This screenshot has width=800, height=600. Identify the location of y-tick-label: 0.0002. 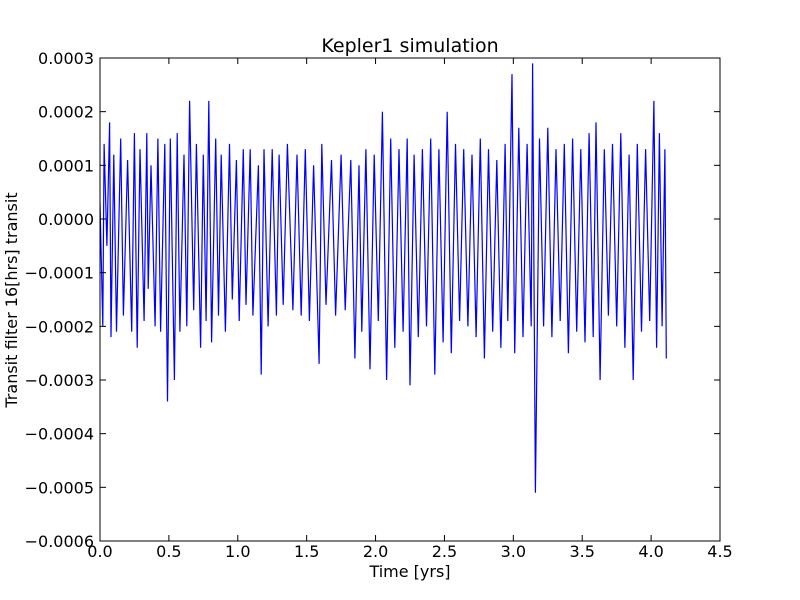
(66, 112).